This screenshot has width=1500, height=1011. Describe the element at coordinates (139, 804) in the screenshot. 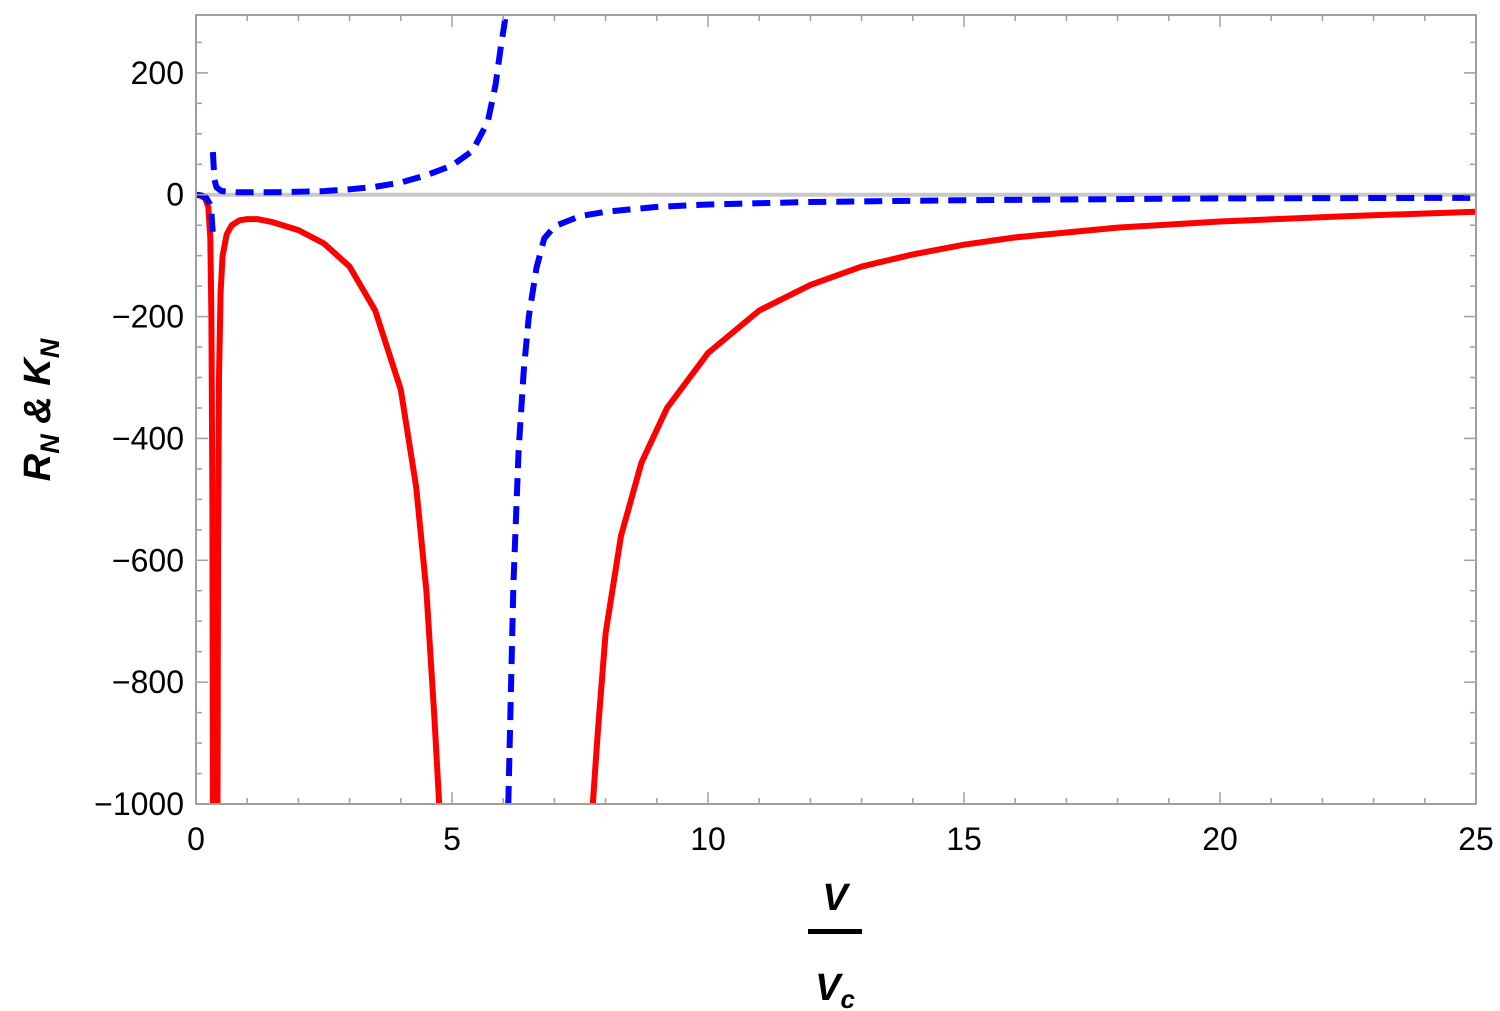

I see `y-tick-label: −1000` at that location.